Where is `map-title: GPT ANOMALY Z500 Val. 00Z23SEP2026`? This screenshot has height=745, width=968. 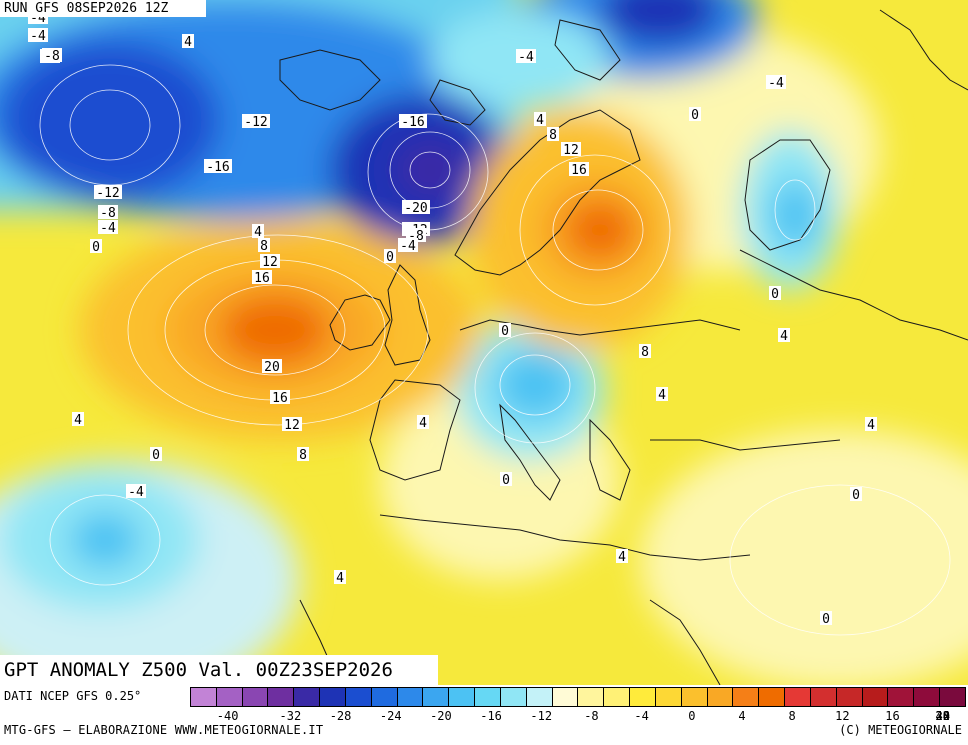 map-title: GPT ANOMALY Z500 Val. 00Z23SEP2026 is located at coordinates (219, 670).